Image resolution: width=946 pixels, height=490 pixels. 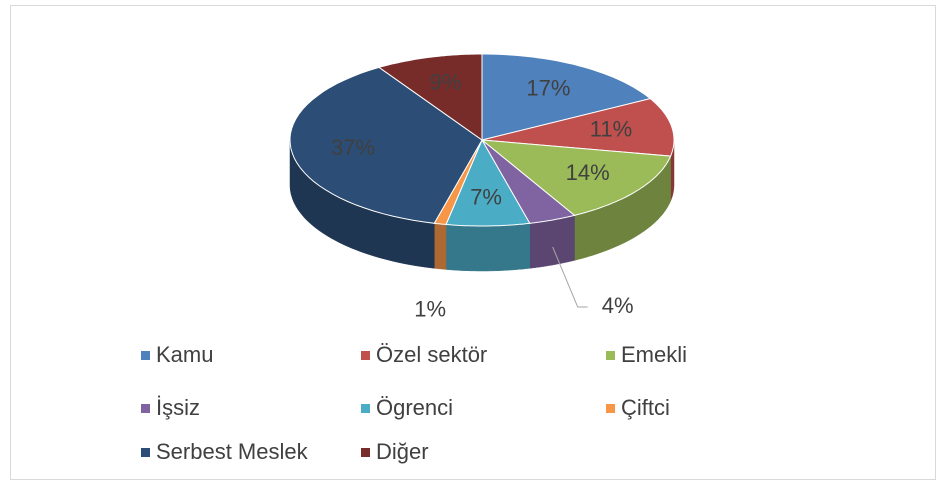 I want to click on legend-label: Serbest Meslek, so click(x=232, y=451).